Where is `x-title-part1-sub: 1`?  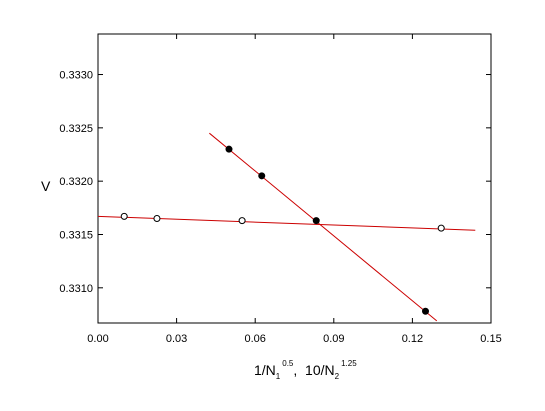
x-title-part1-sub: 1 is located at coordinates (278, 376).